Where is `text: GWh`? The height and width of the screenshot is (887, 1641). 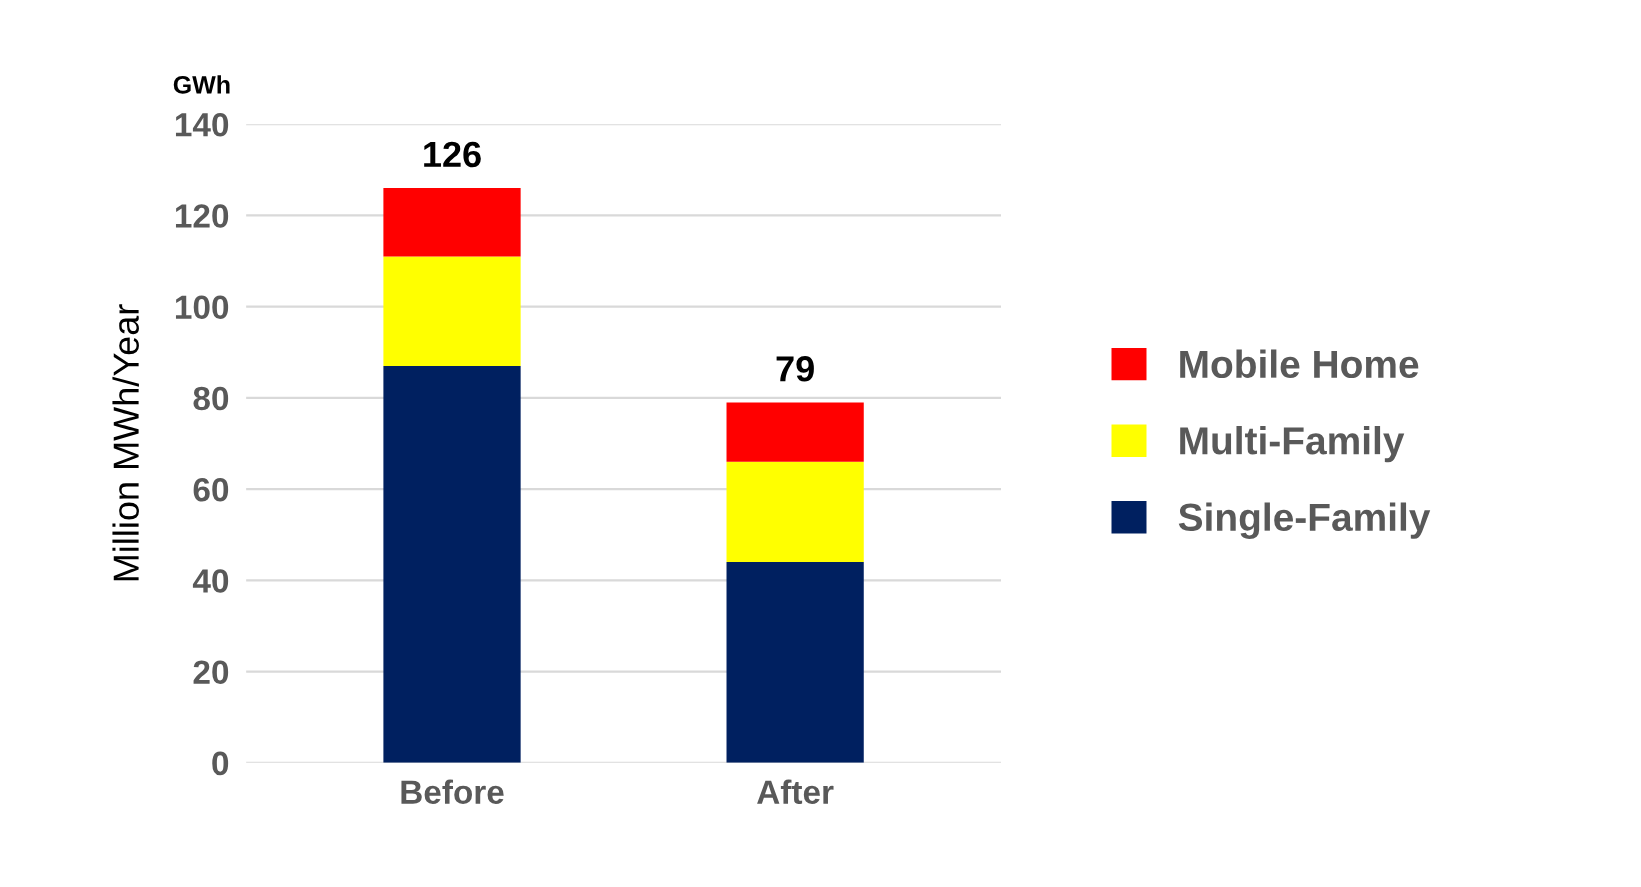
text: GWh is located at coordinates (201, 84).